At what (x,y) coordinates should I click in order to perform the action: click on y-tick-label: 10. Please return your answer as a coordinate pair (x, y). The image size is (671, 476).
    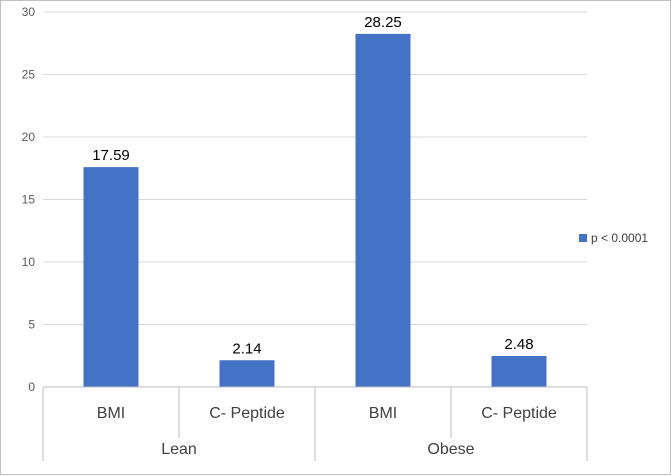
    Looking at the image, I should click on (29, 262).